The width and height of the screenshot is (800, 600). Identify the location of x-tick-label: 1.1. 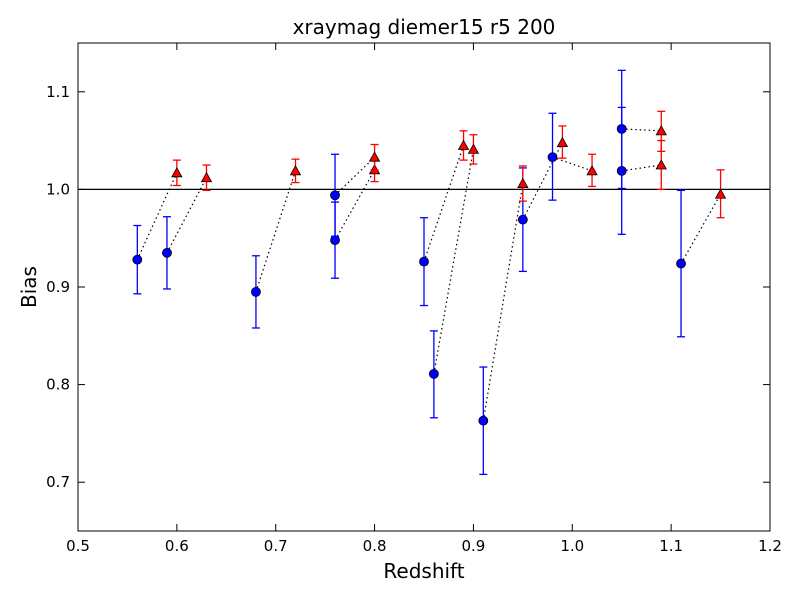
(671, 546).